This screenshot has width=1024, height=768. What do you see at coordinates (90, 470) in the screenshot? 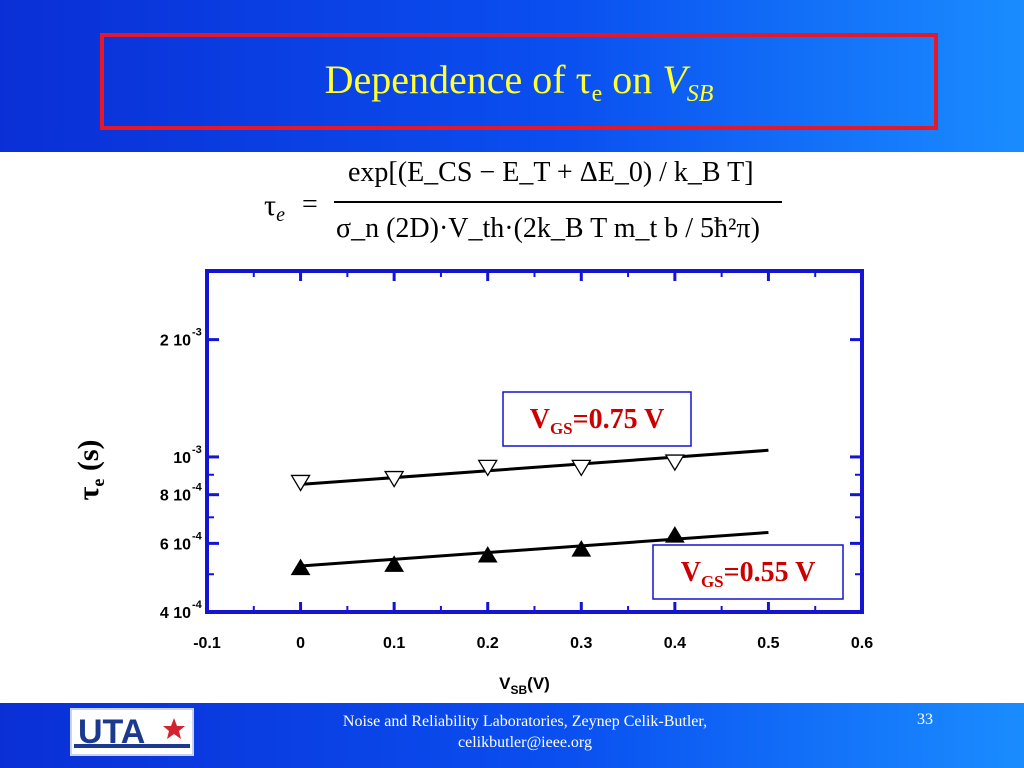
I see `y-axis-label: τe (s)` at bounding box center [90, 470].